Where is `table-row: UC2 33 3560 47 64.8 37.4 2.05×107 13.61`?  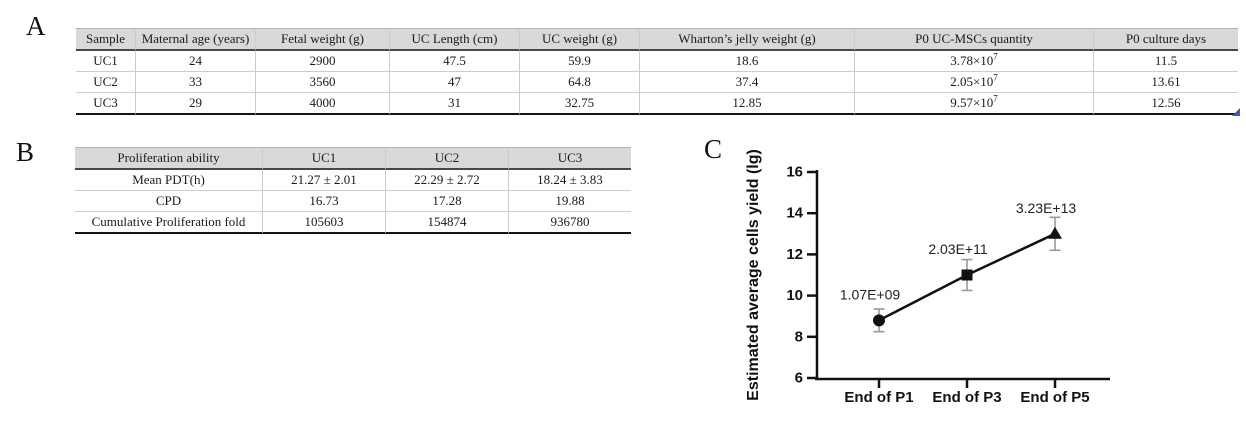
table-row: UC2 33 3560 47 64.8 37.4 2.05×107 13.61 is located at coordinates (657, 81).